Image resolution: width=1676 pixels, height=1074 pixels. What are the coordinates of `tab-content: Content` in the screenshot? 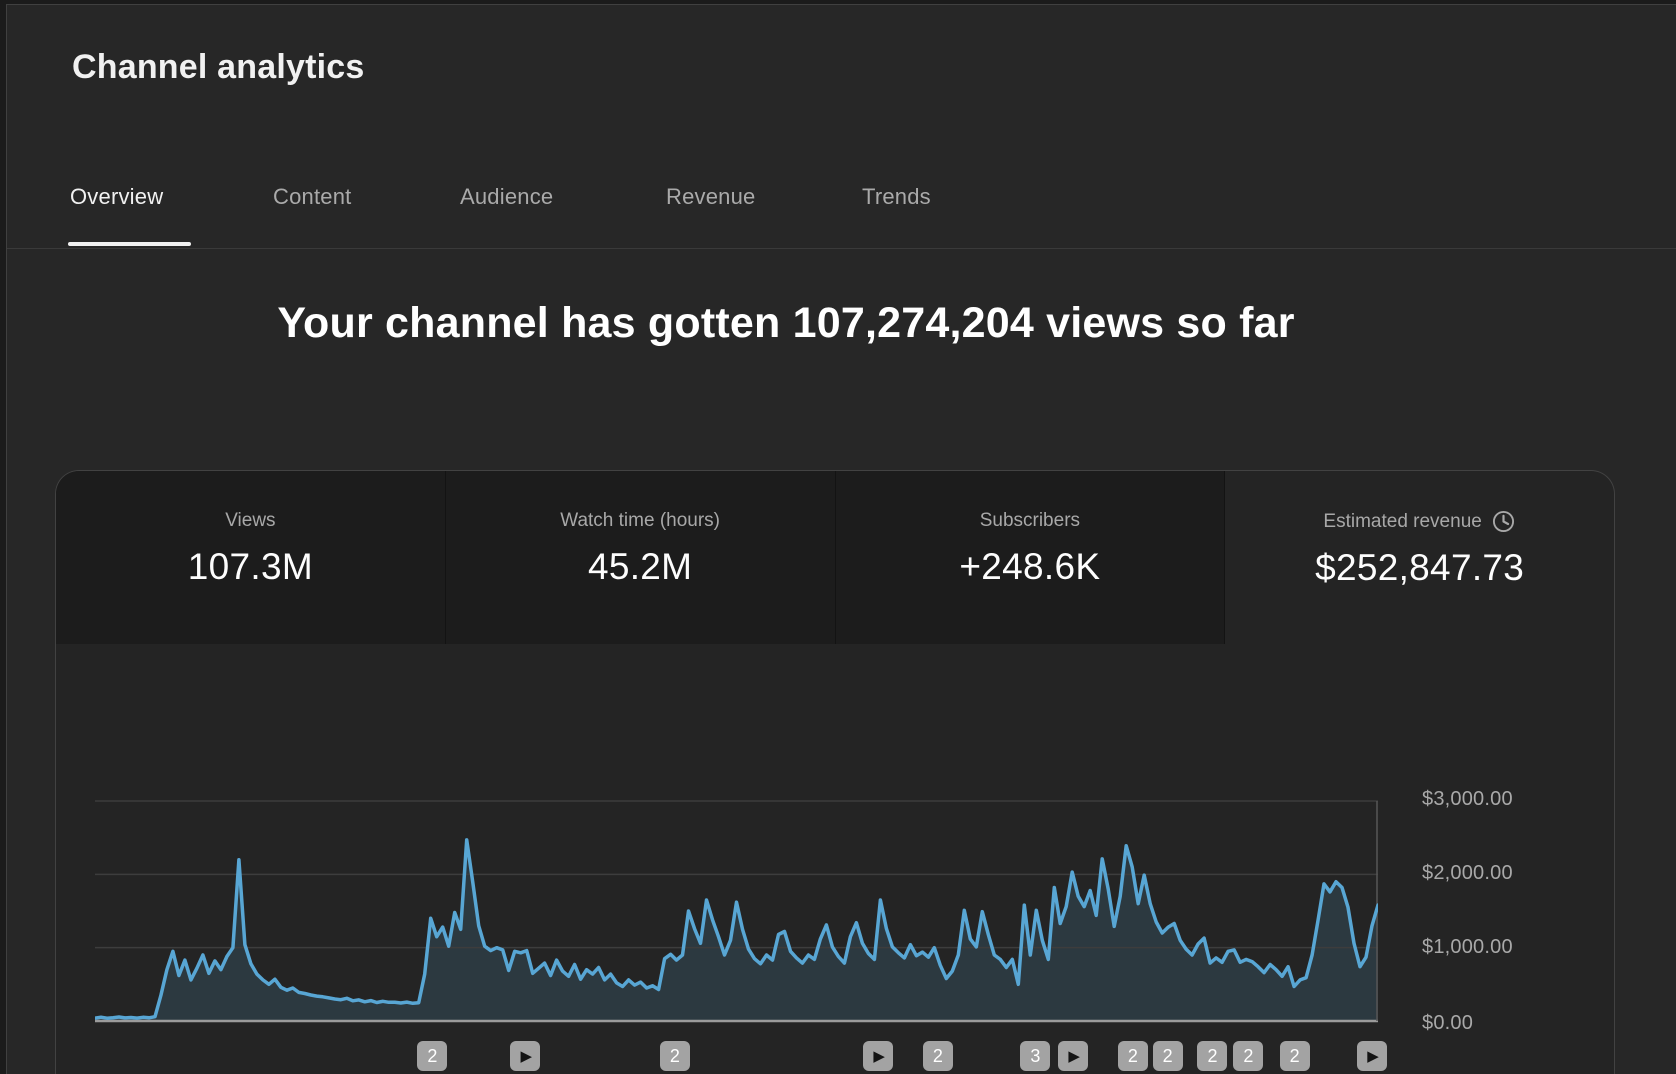 It's located at (312, 196).